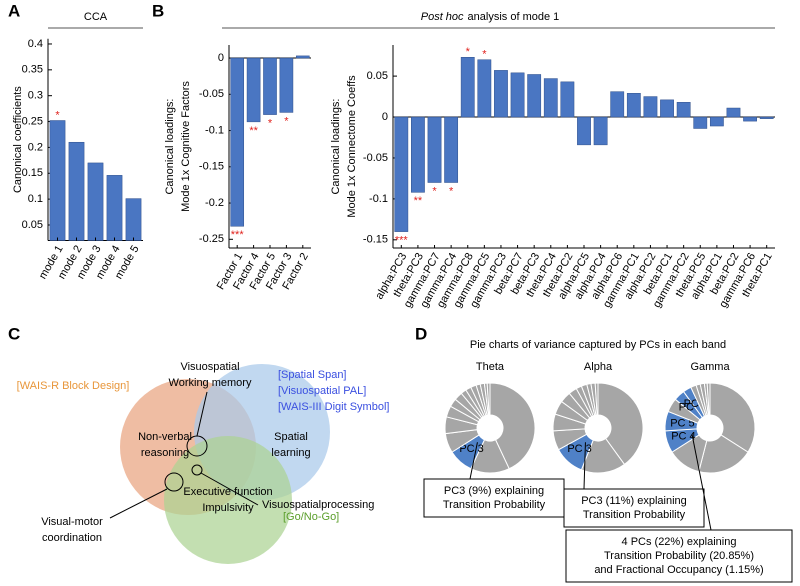 Image resolution: width=800 pixels, height=586 pixels. I want to click on y-tick-label: -0.25, so click(211, 239).